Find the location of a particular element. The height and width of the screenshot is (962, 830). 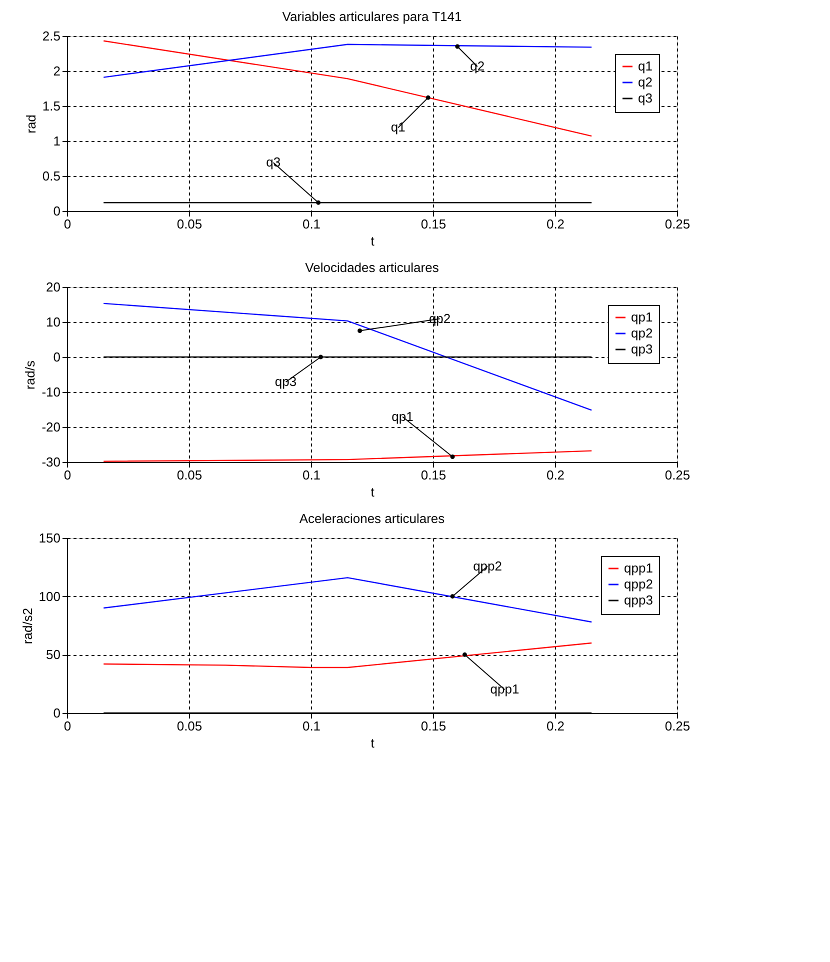

chart-title: Aceleraciones articulares is located at coordinates (372, 518).